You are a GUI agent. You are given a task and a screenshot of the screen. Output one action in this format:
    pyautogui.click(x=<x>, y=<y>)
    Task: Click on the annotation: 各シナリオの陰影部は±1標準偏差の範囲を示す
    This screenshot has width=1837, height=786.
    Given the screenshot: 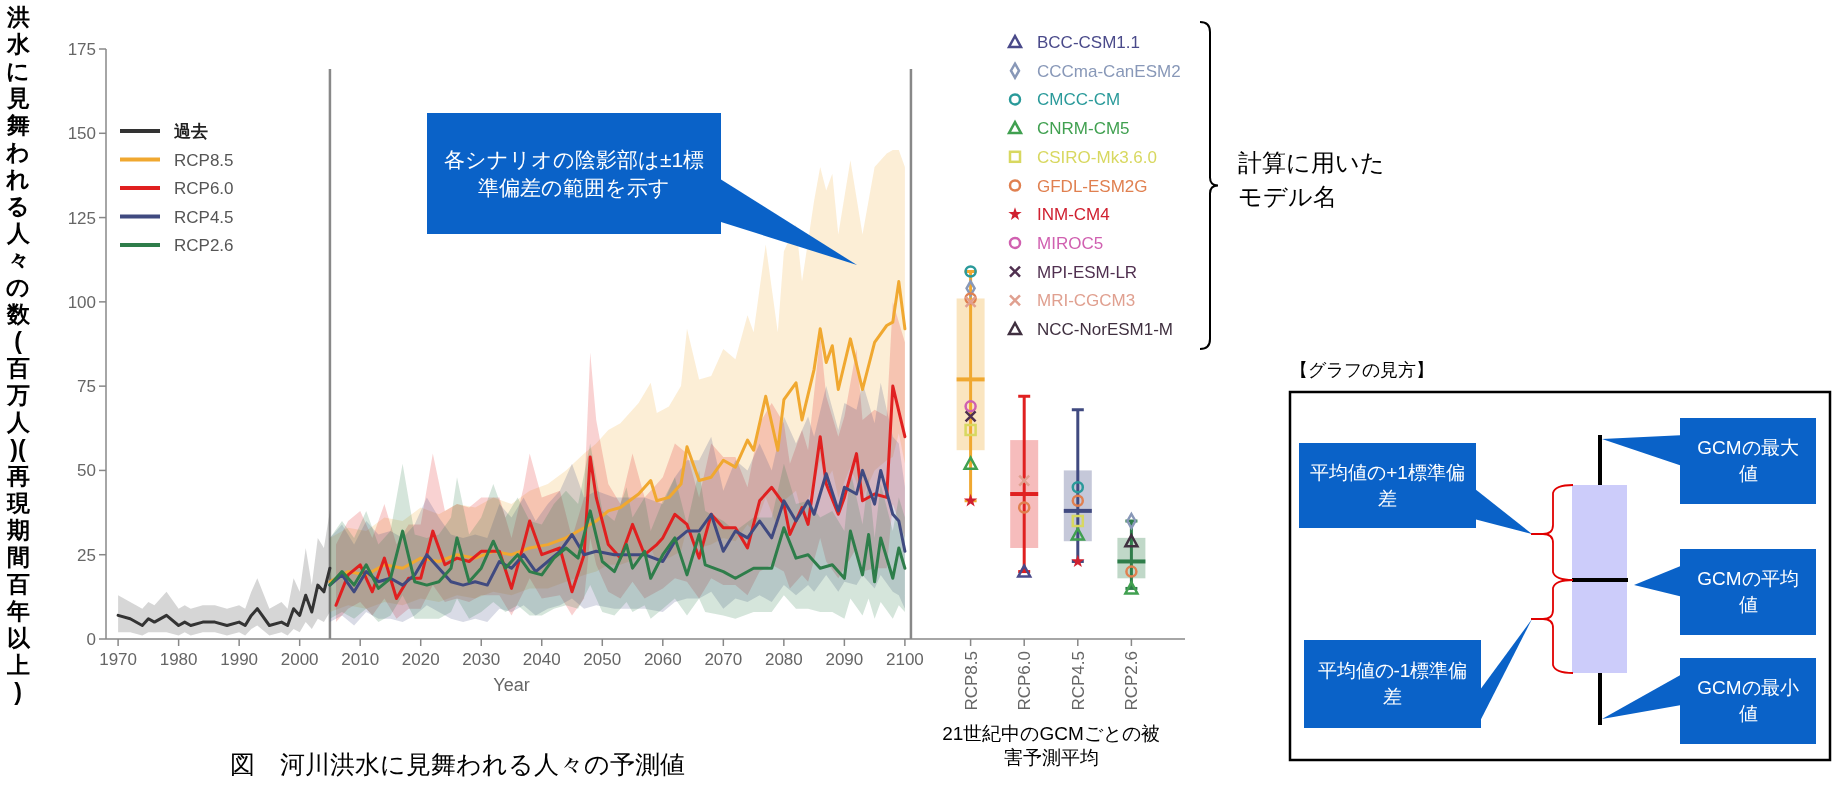 What is the action you would take?
    pyautogui.click(x=574, y=173)
    